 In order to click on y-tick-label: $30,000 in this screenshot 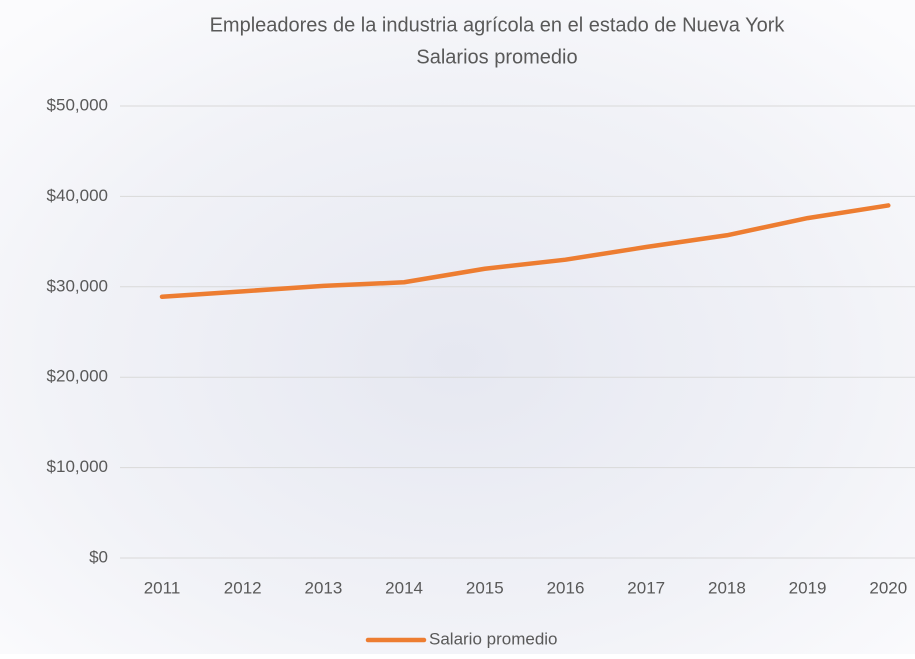, I will do `click(77, 285)`.